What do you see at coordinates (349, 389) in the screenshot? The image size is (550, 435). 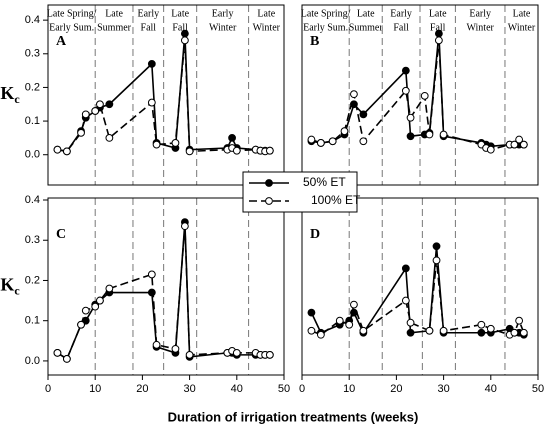 I see `x-tick-label: 10` at bounding box center [349, 389].